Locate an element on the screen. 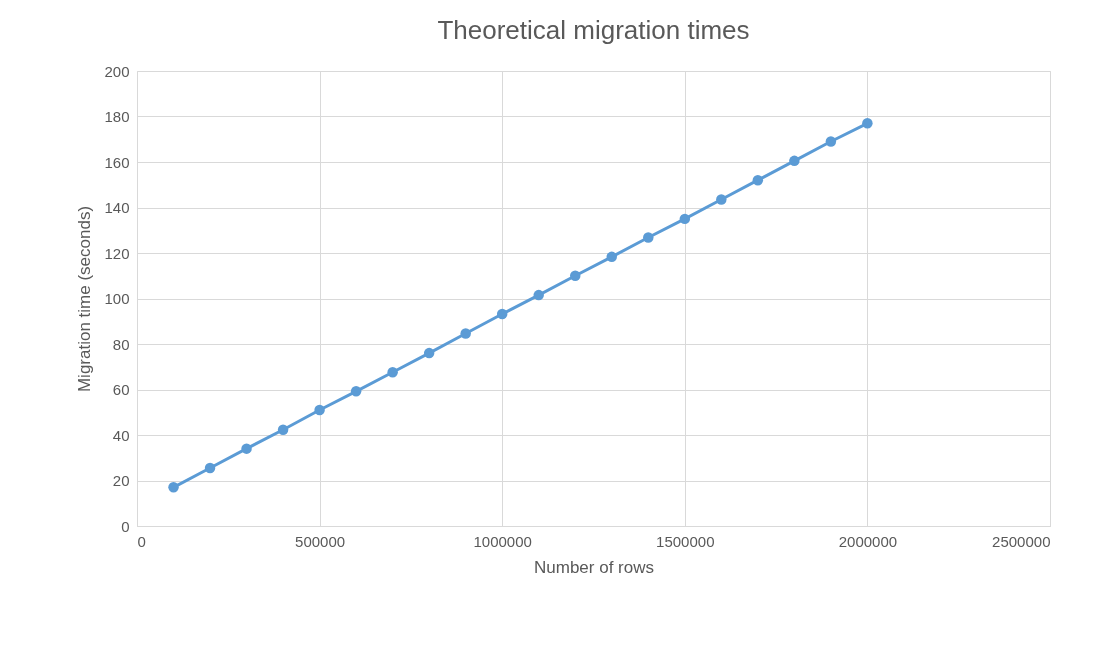 The width and height of the screenshot is (1118, 671). y-tick-label: 160 is located at coordinates (117, 162).